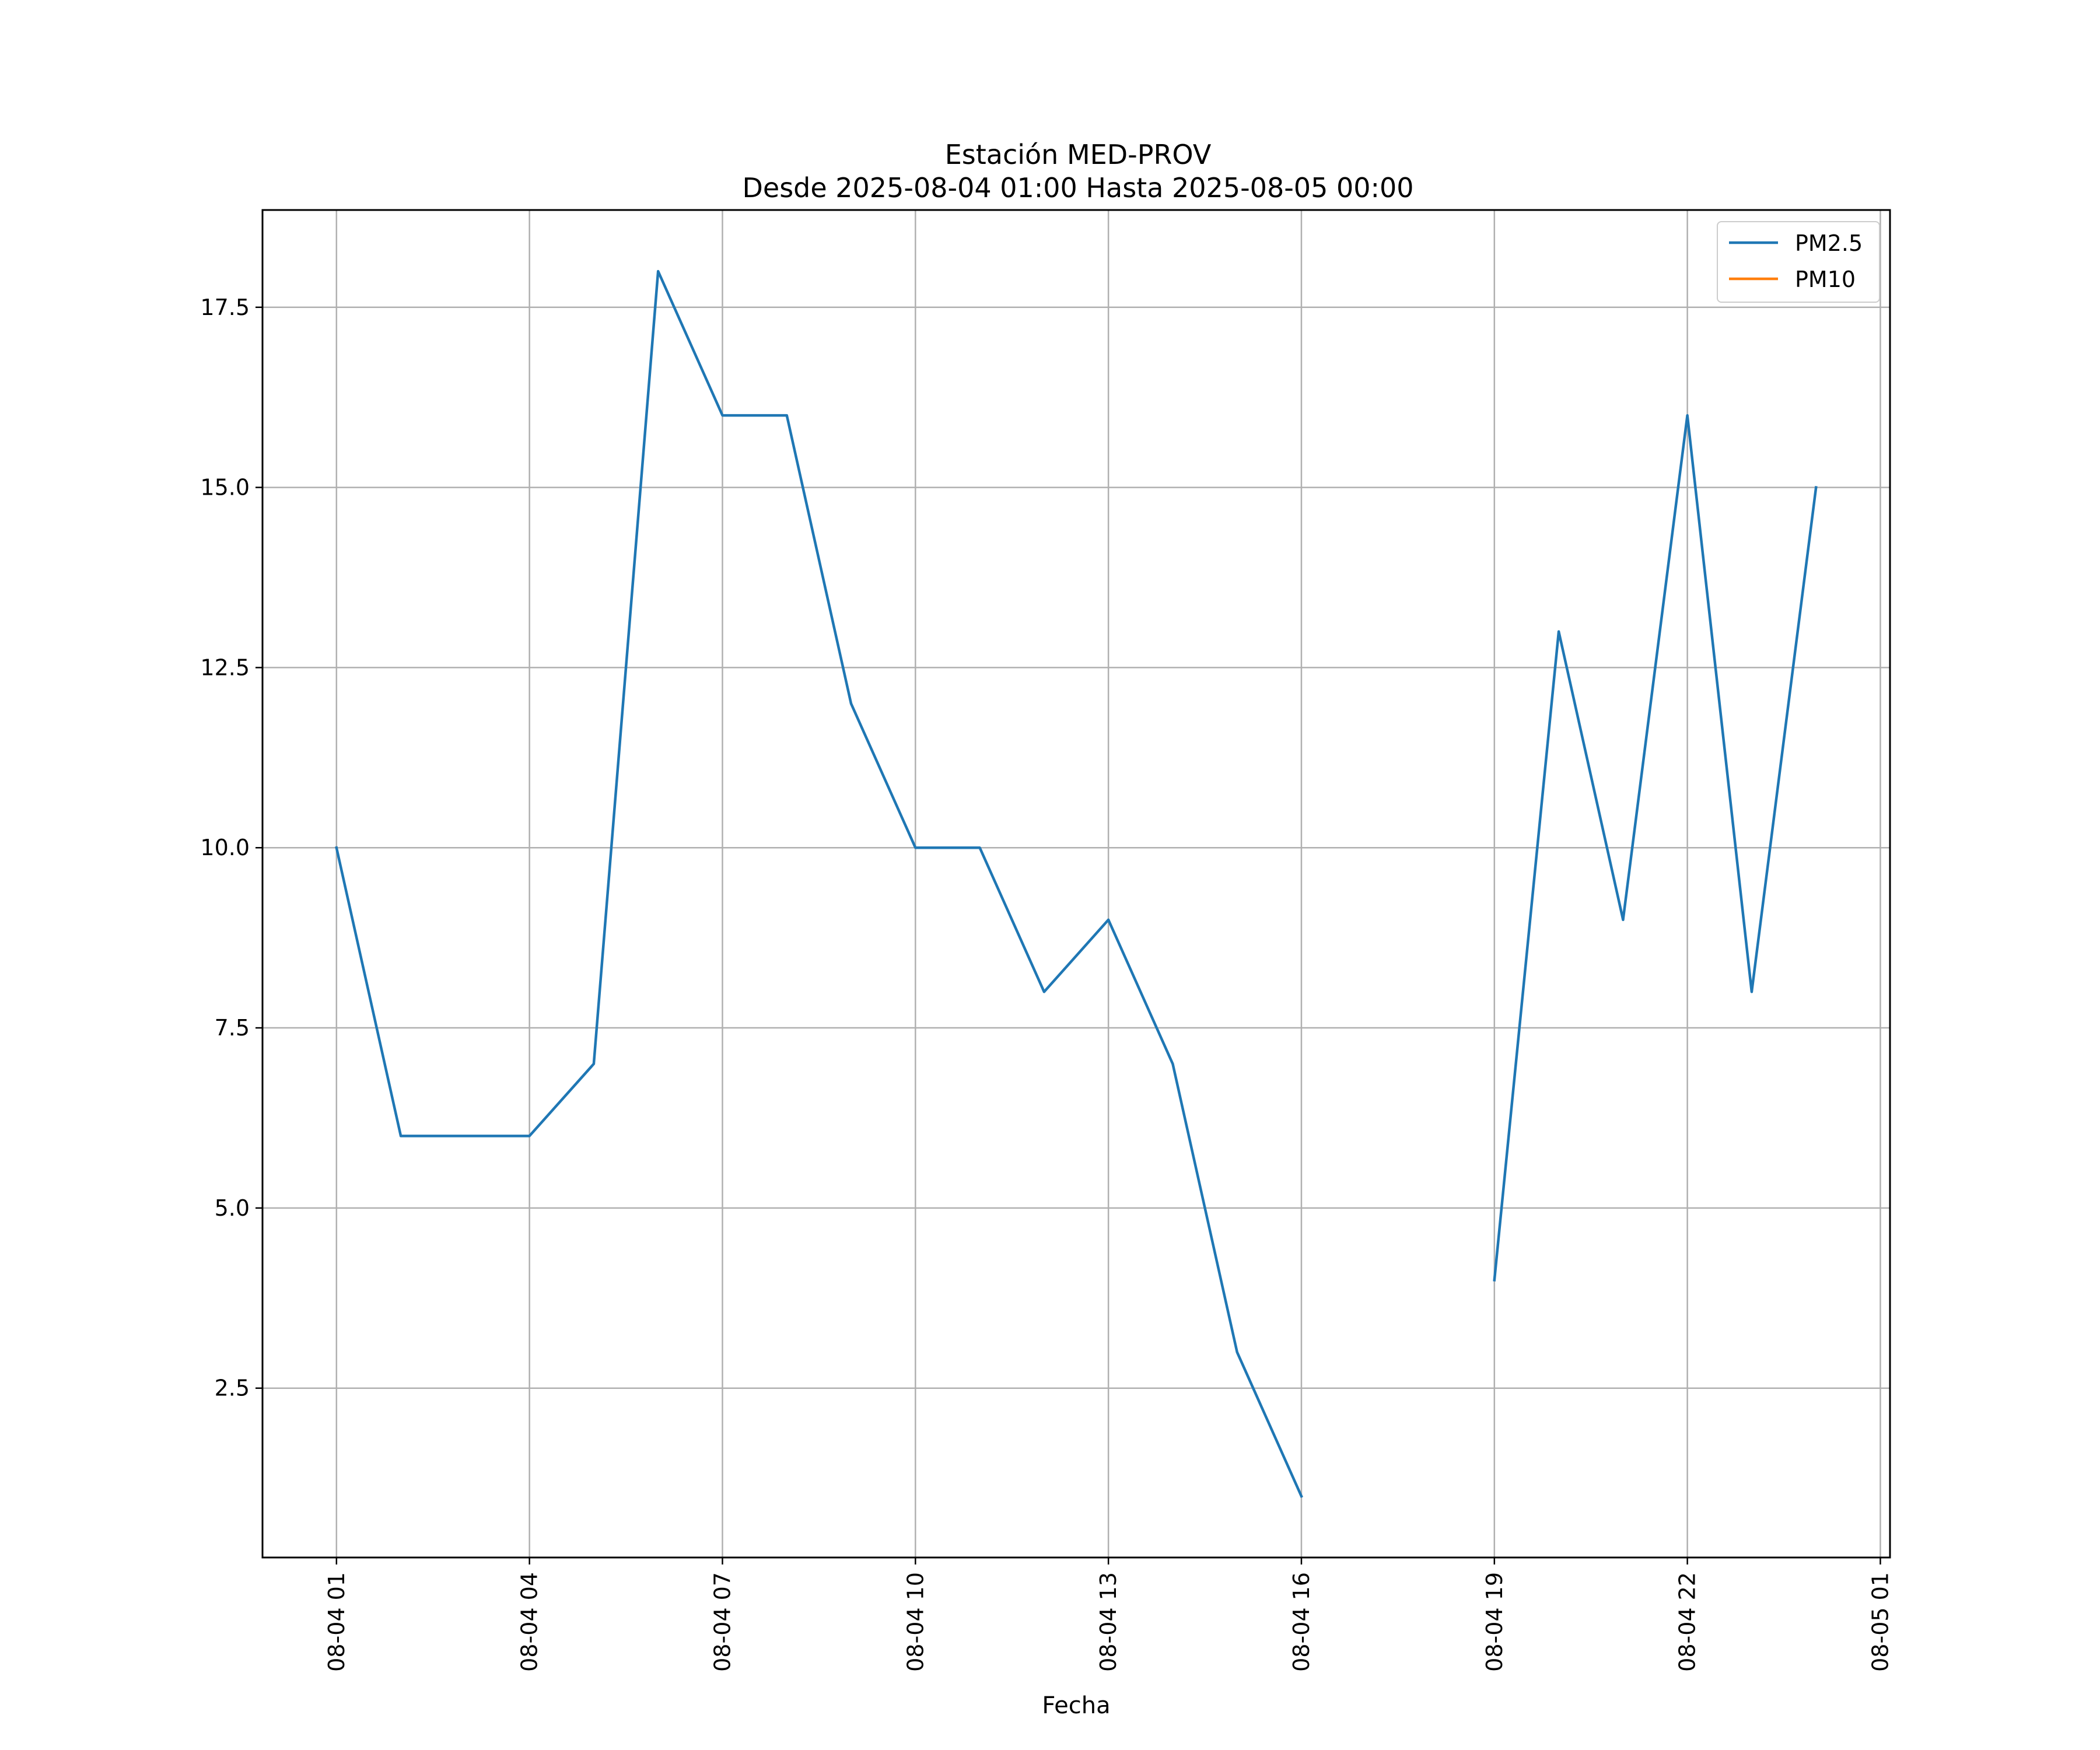 The image size is (2100, 1750). Describe the element at coordinates (225, 667) in the screenshot. I see `y-tick-label: 12.5` at that location.